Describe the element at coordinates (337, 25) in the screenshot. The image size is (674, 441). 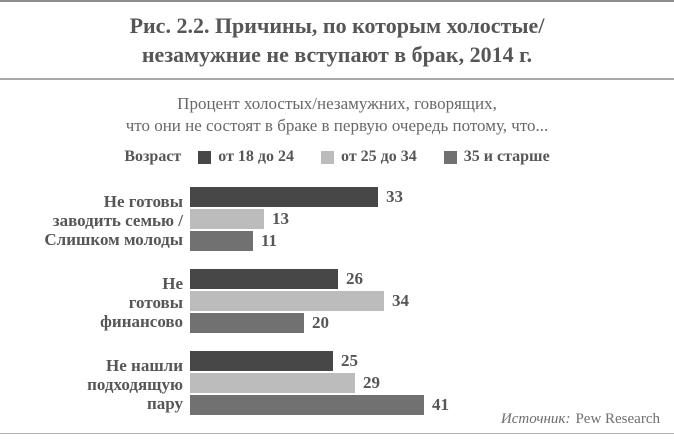
I see `figure-title-line1: Рис. 2.2. Причины, по которым холостые/` at that location.